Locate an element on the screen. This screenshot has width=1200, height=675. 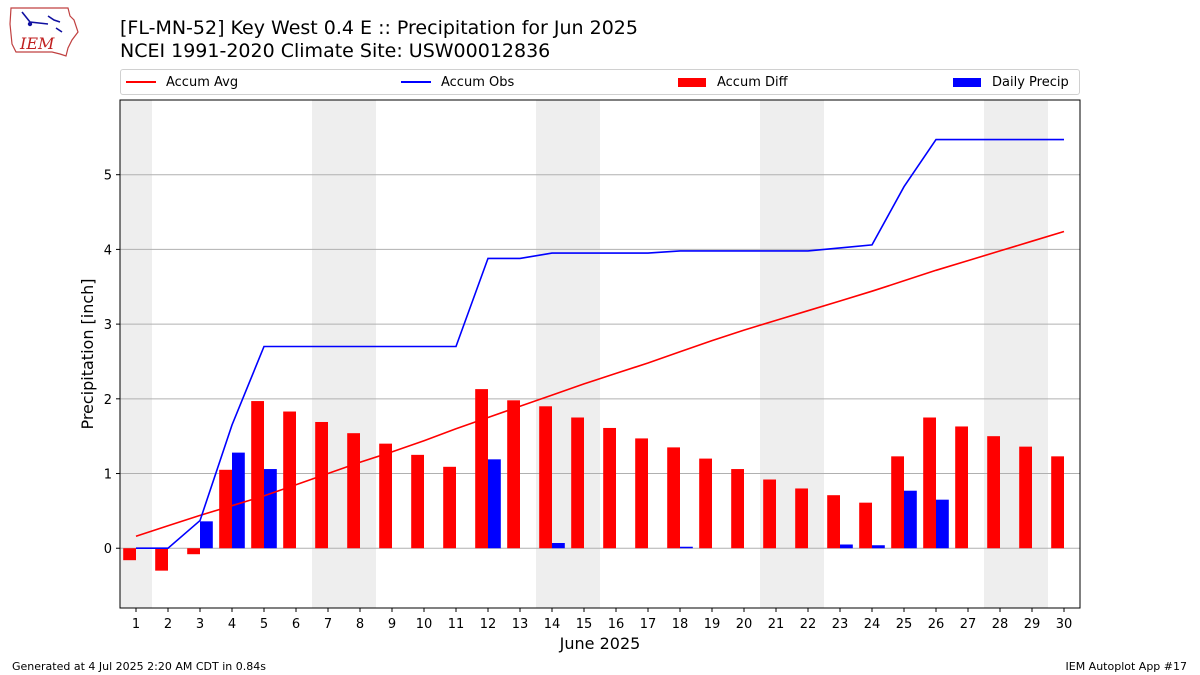
y-tick-label-1: 1 is located at coordinates (108, 475).